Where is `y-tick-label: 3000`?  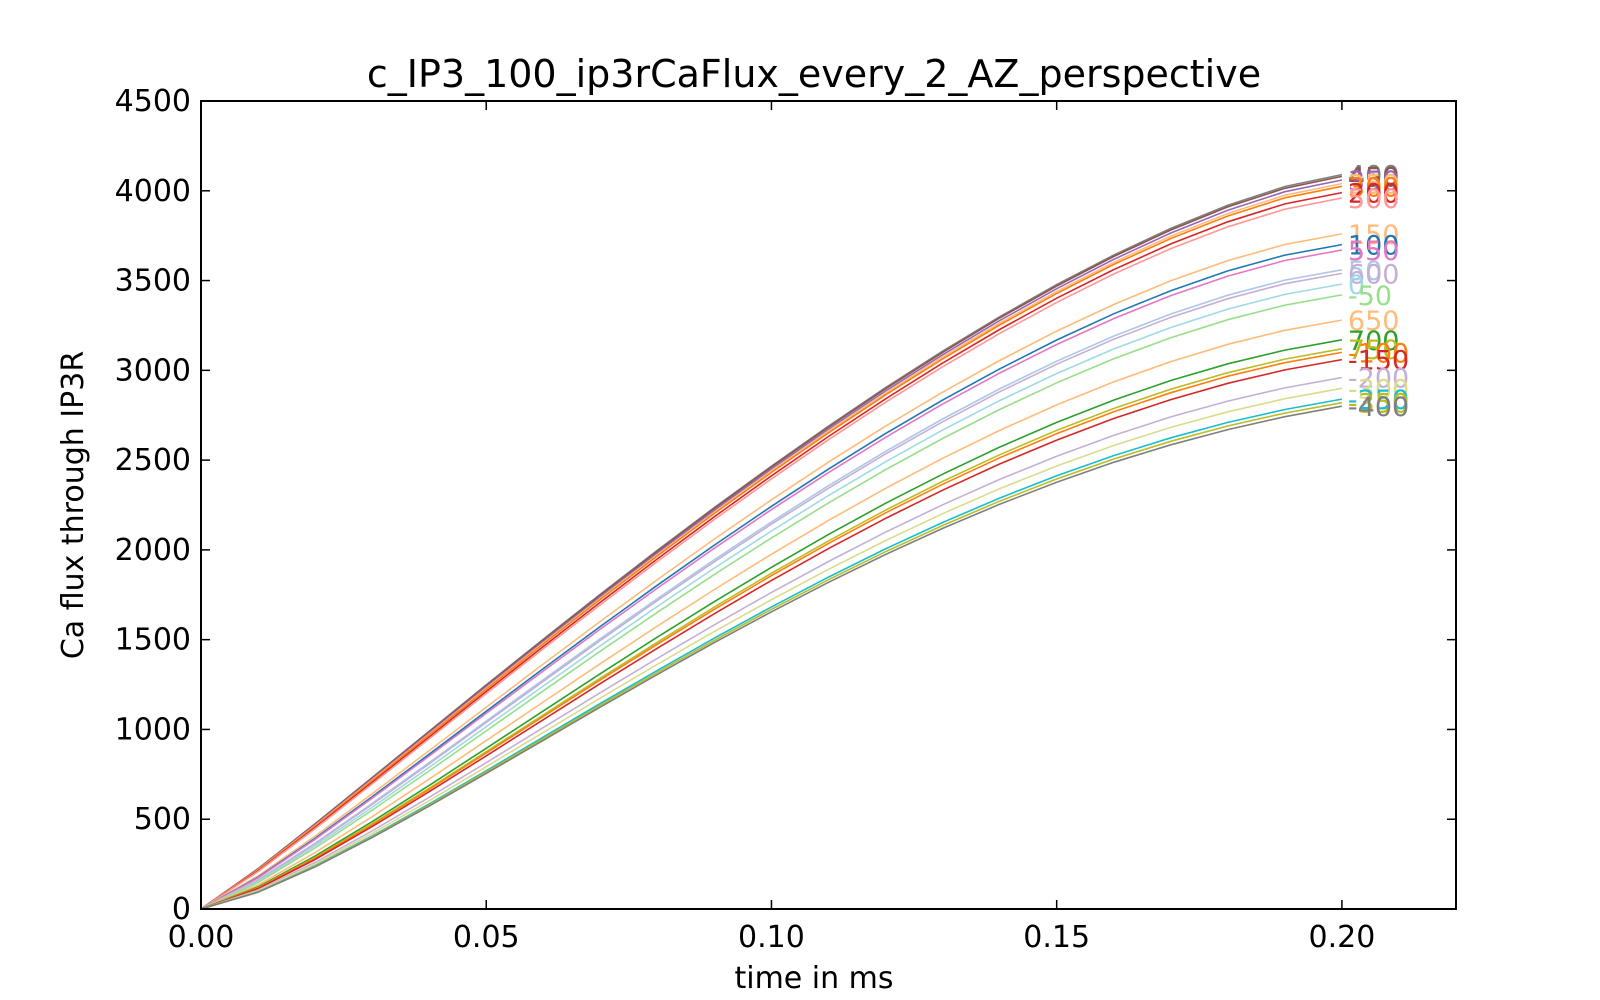 y-tick-label: 3000 is located at coordinates (153, 370).